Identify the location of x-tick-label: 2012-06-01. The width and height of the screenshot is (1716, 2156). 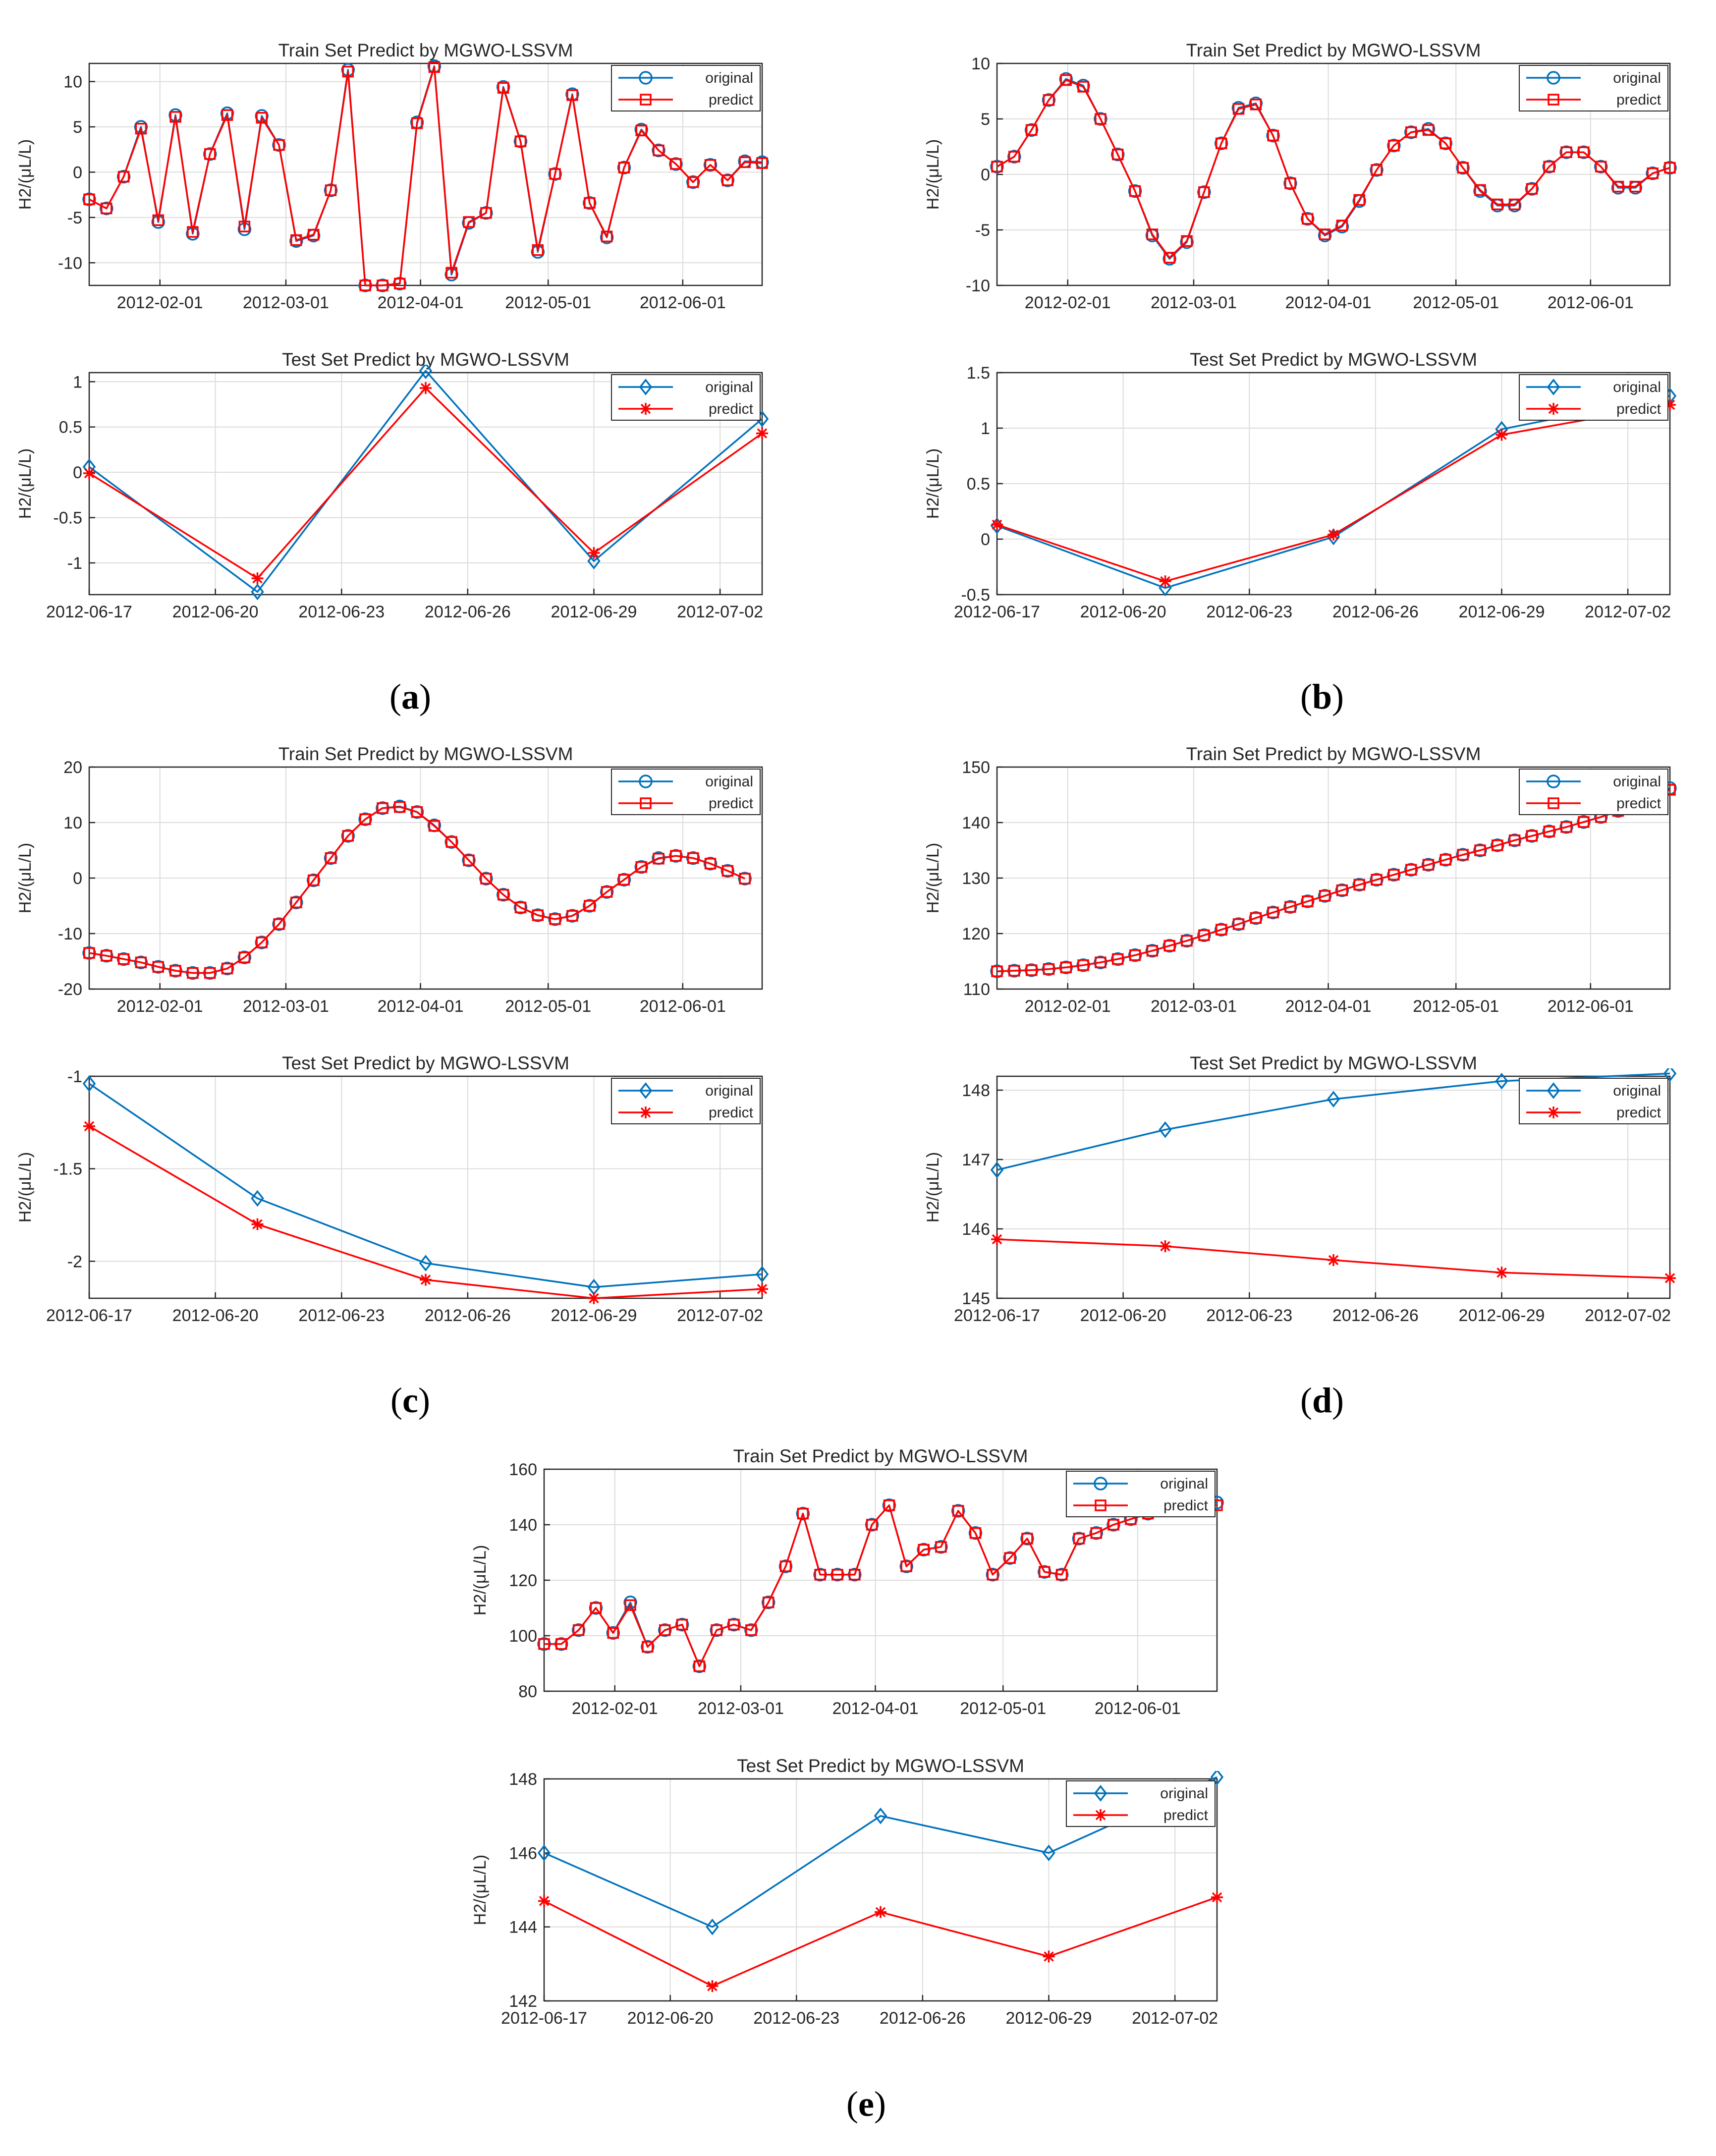
(683, 302).